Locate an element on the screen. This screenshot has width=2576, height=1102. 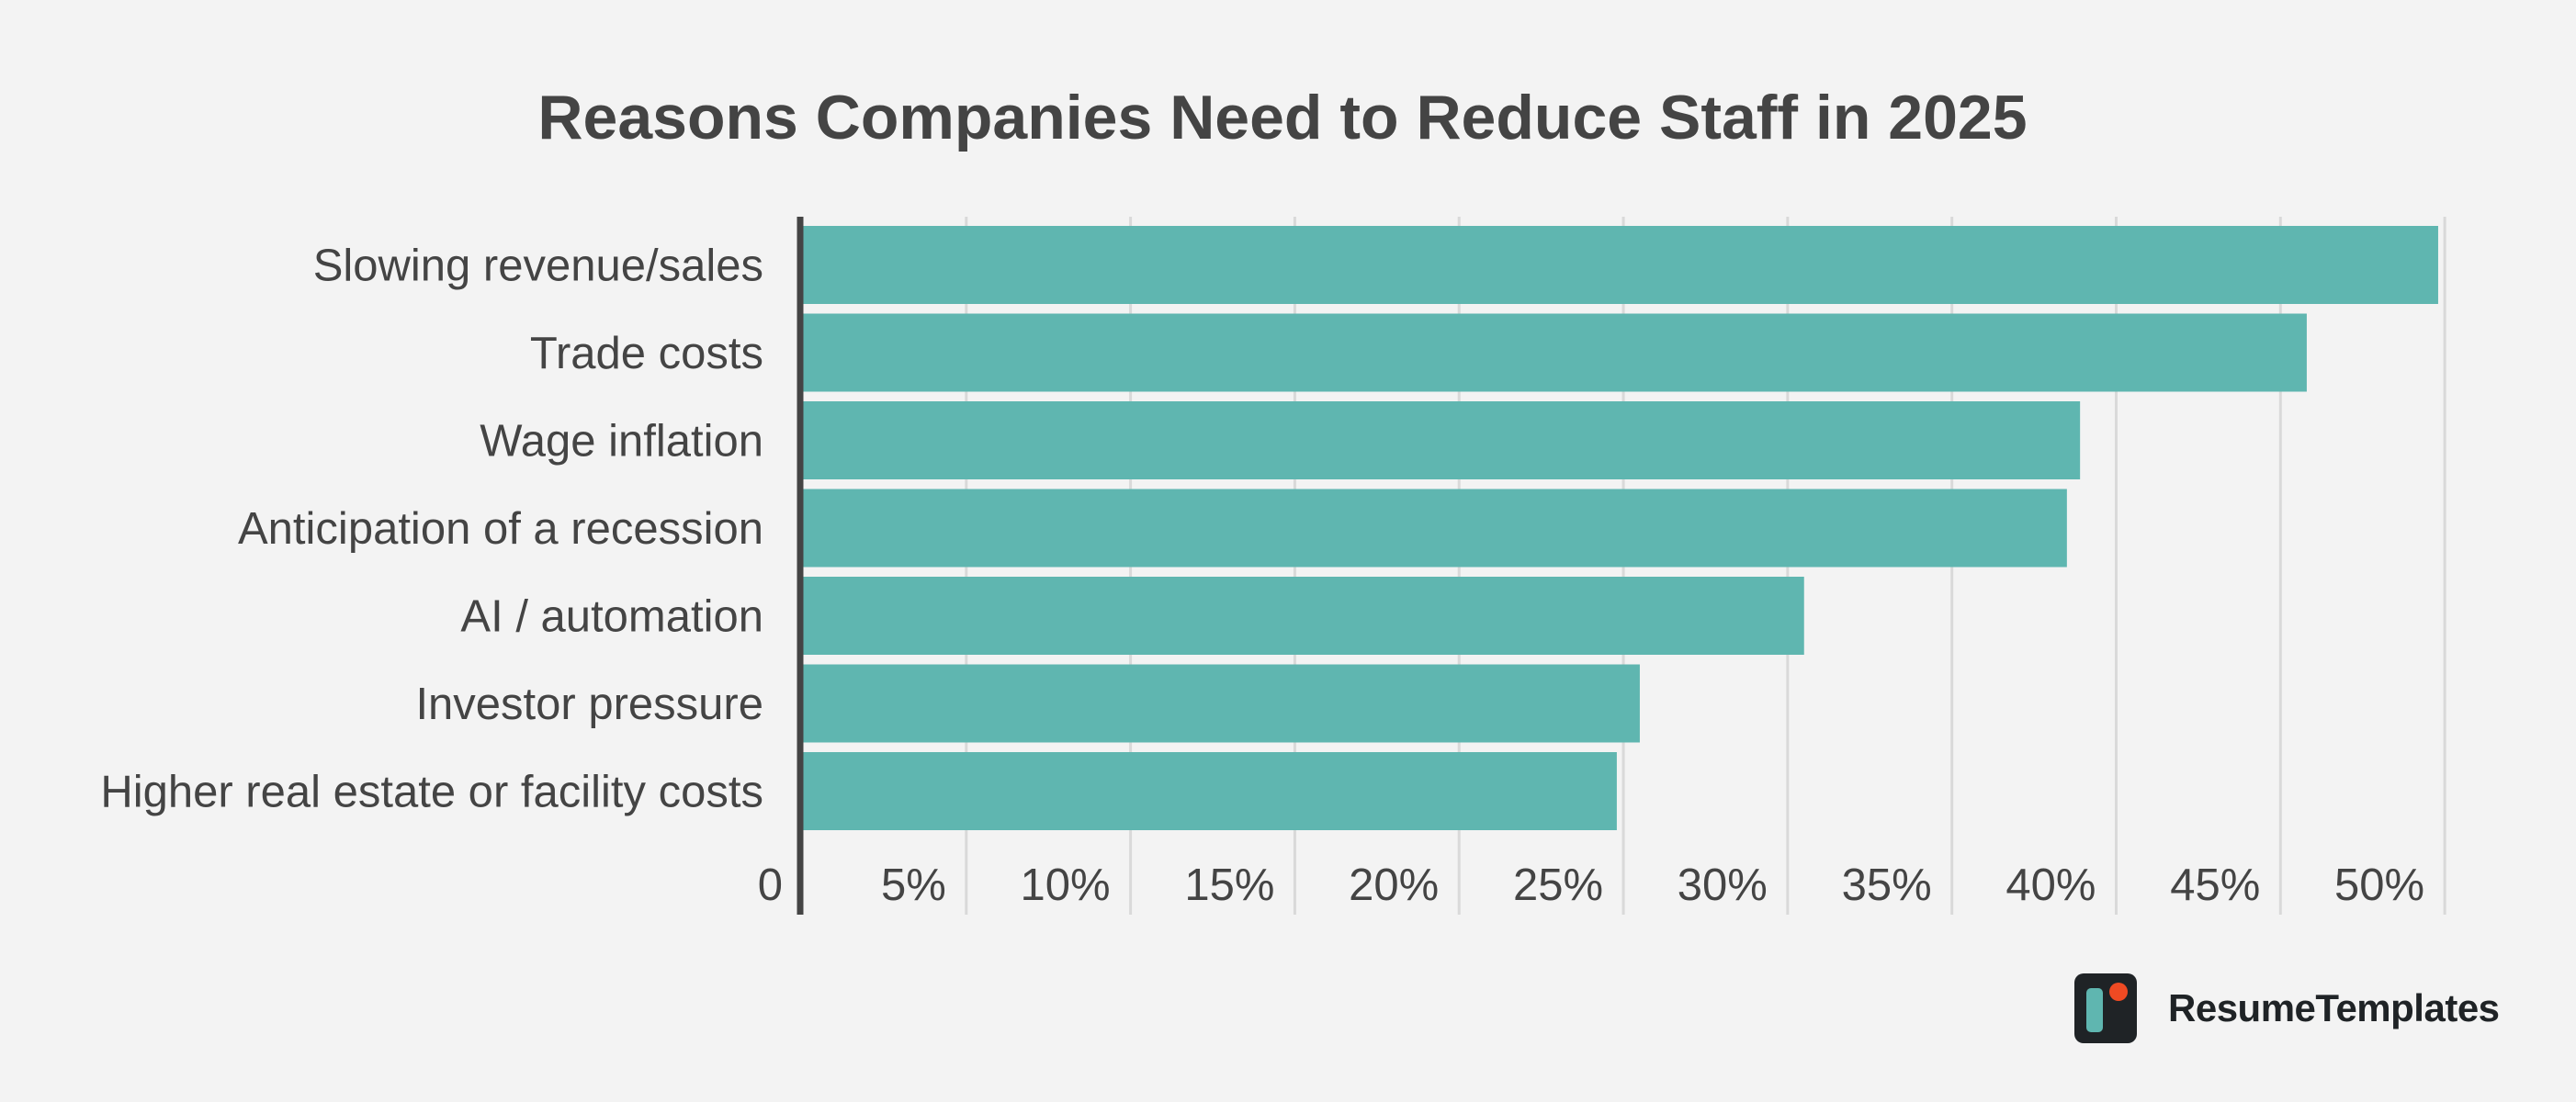
resumetemplates-logo-icon is located at coordinates (2105, 1008).